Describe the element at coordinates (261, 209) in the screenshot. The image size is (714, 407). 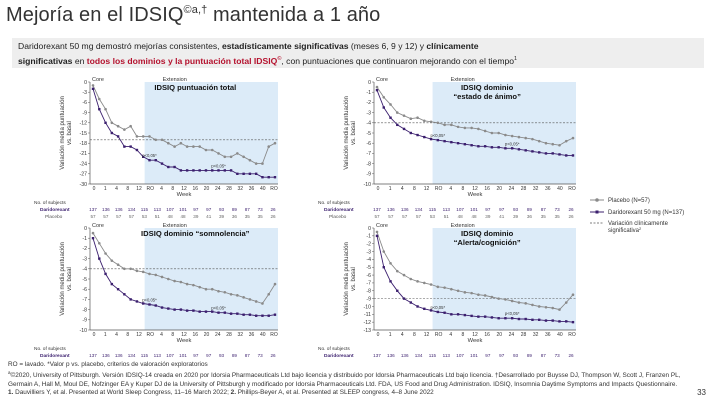
I see `subjects-dari-count: 73` at that location.